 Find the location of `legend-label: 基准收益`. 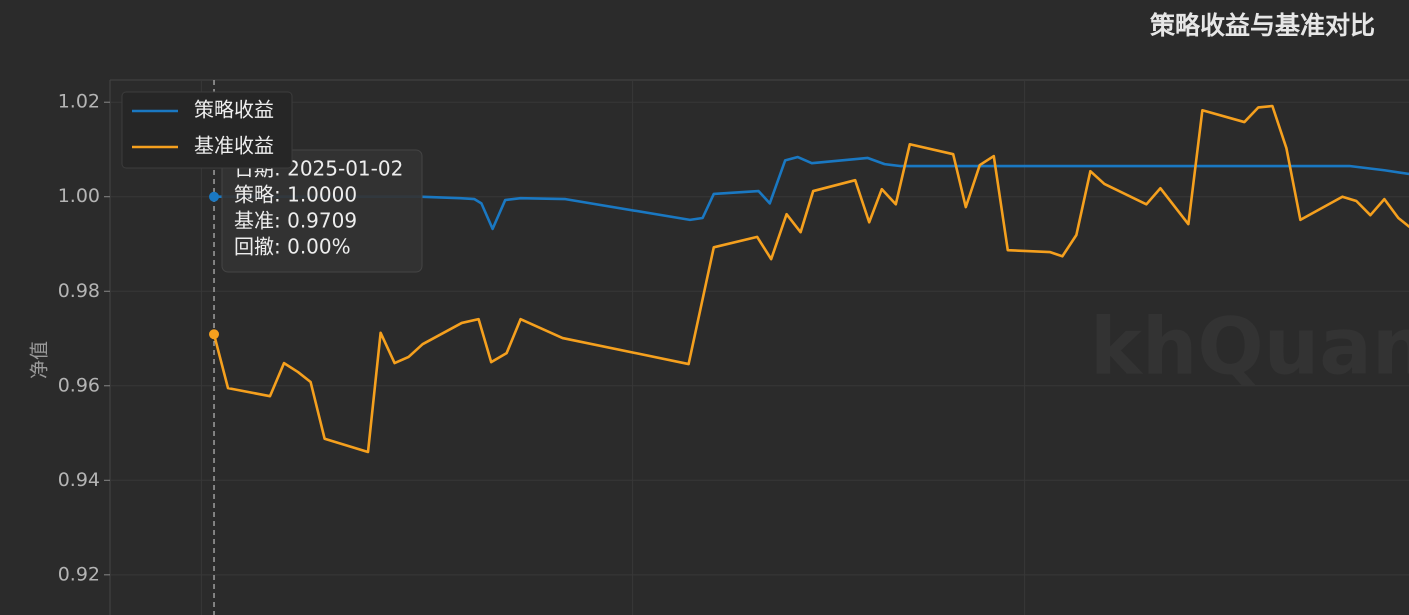

legend-label: 基准收益 is located at coordinates (234, 146).